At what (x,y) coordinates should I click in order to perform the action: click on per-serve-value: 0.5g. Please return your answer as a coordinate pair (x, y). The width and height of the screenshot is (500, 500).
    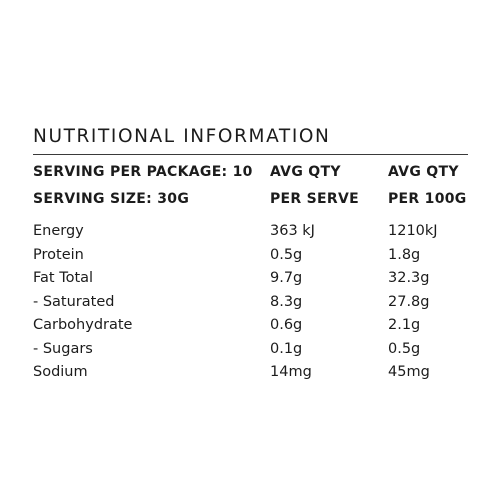
    Looking at the image, I should click on (286, 254).